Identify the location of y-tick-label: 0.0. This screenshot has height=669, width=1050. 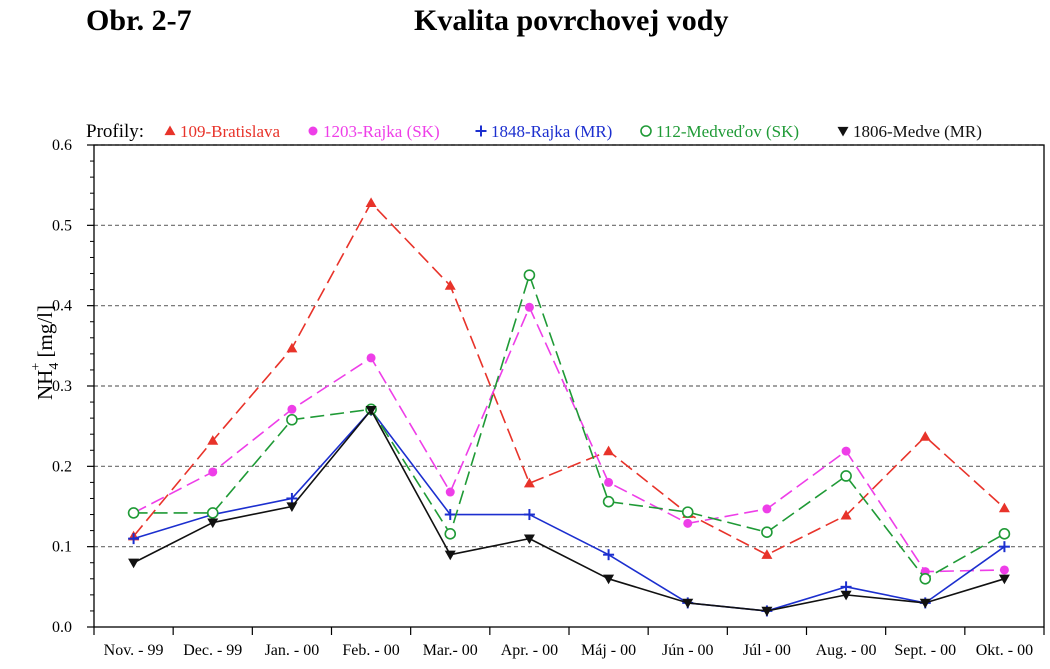
(62, 627).